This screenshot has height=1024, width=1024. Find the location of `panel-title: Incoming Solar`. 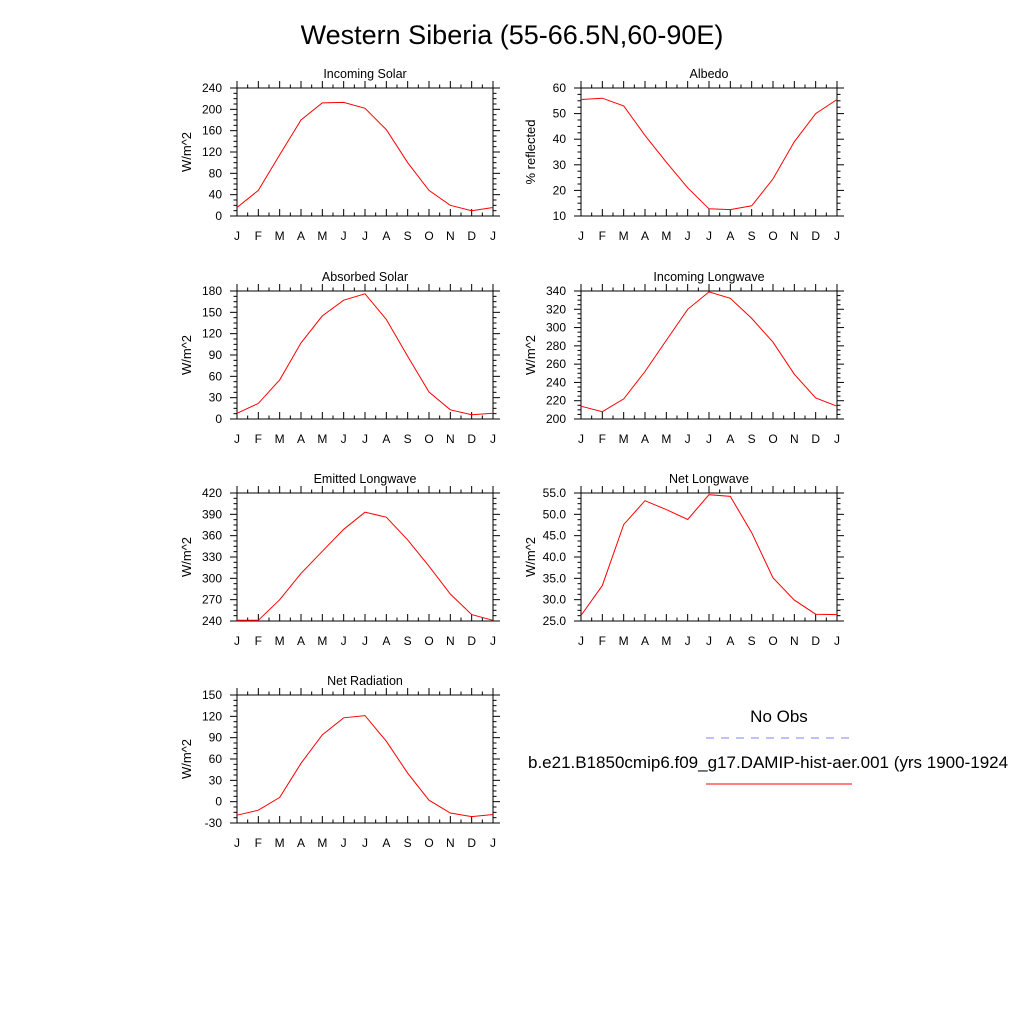

panel-title: Incoming Solar is located at coordinates (364, 74).